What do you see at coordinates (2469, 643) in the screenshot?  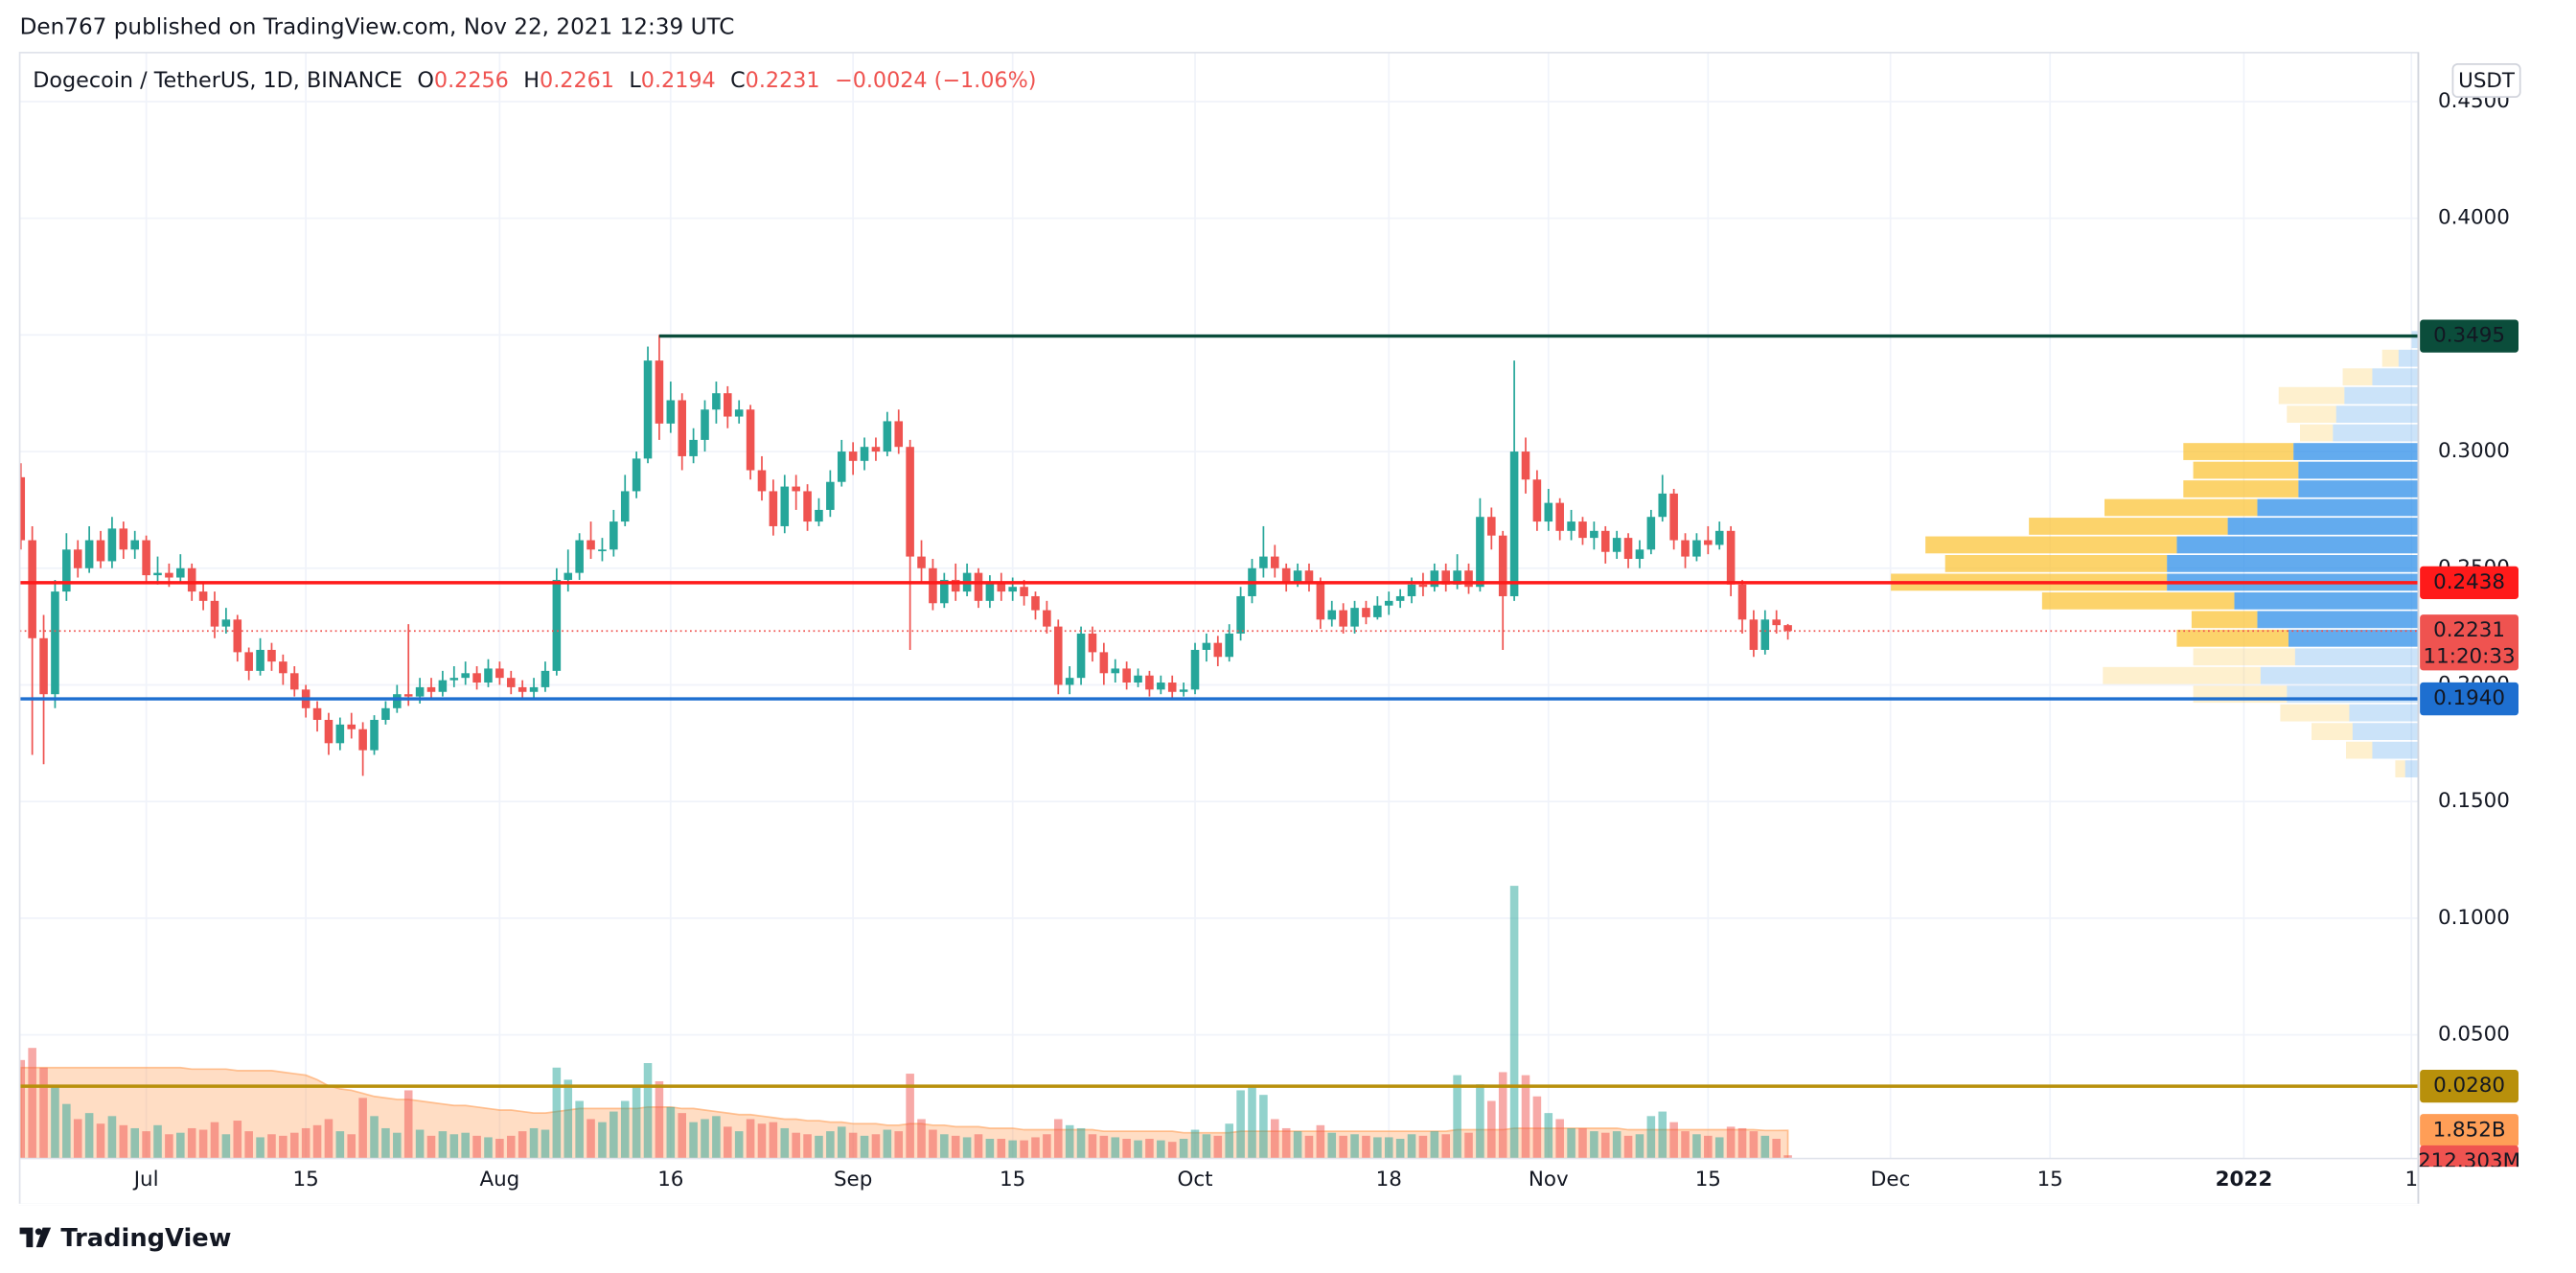 I see `last-price-tag-box` at bounding box center [2469, 643].